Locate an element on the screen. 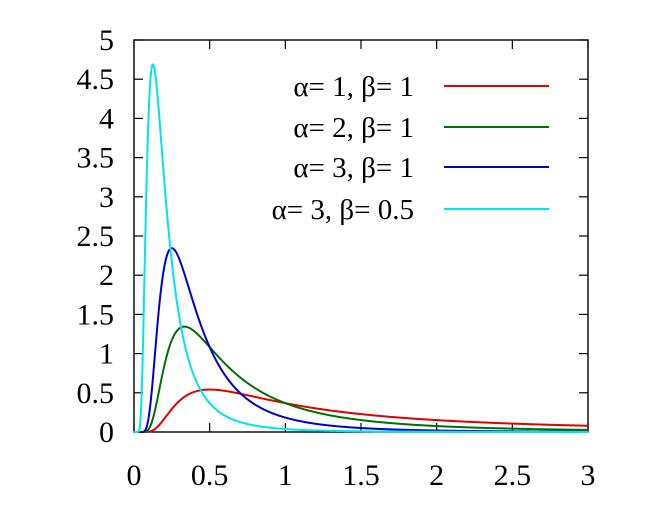  y-tick-labels: 0 0.5 1 1.5 2 2.5 3 3.5 4 4.5 5 is located at coordinates (96, 236).